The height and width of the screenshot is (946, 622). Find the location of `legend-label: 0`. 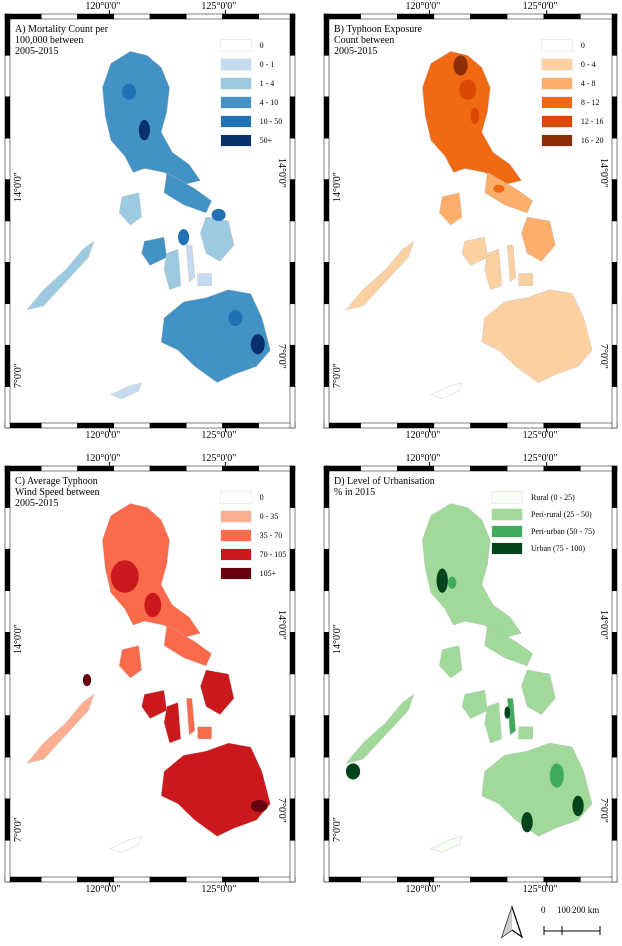

legend-label: 0 is located at coordinates (582, 45).